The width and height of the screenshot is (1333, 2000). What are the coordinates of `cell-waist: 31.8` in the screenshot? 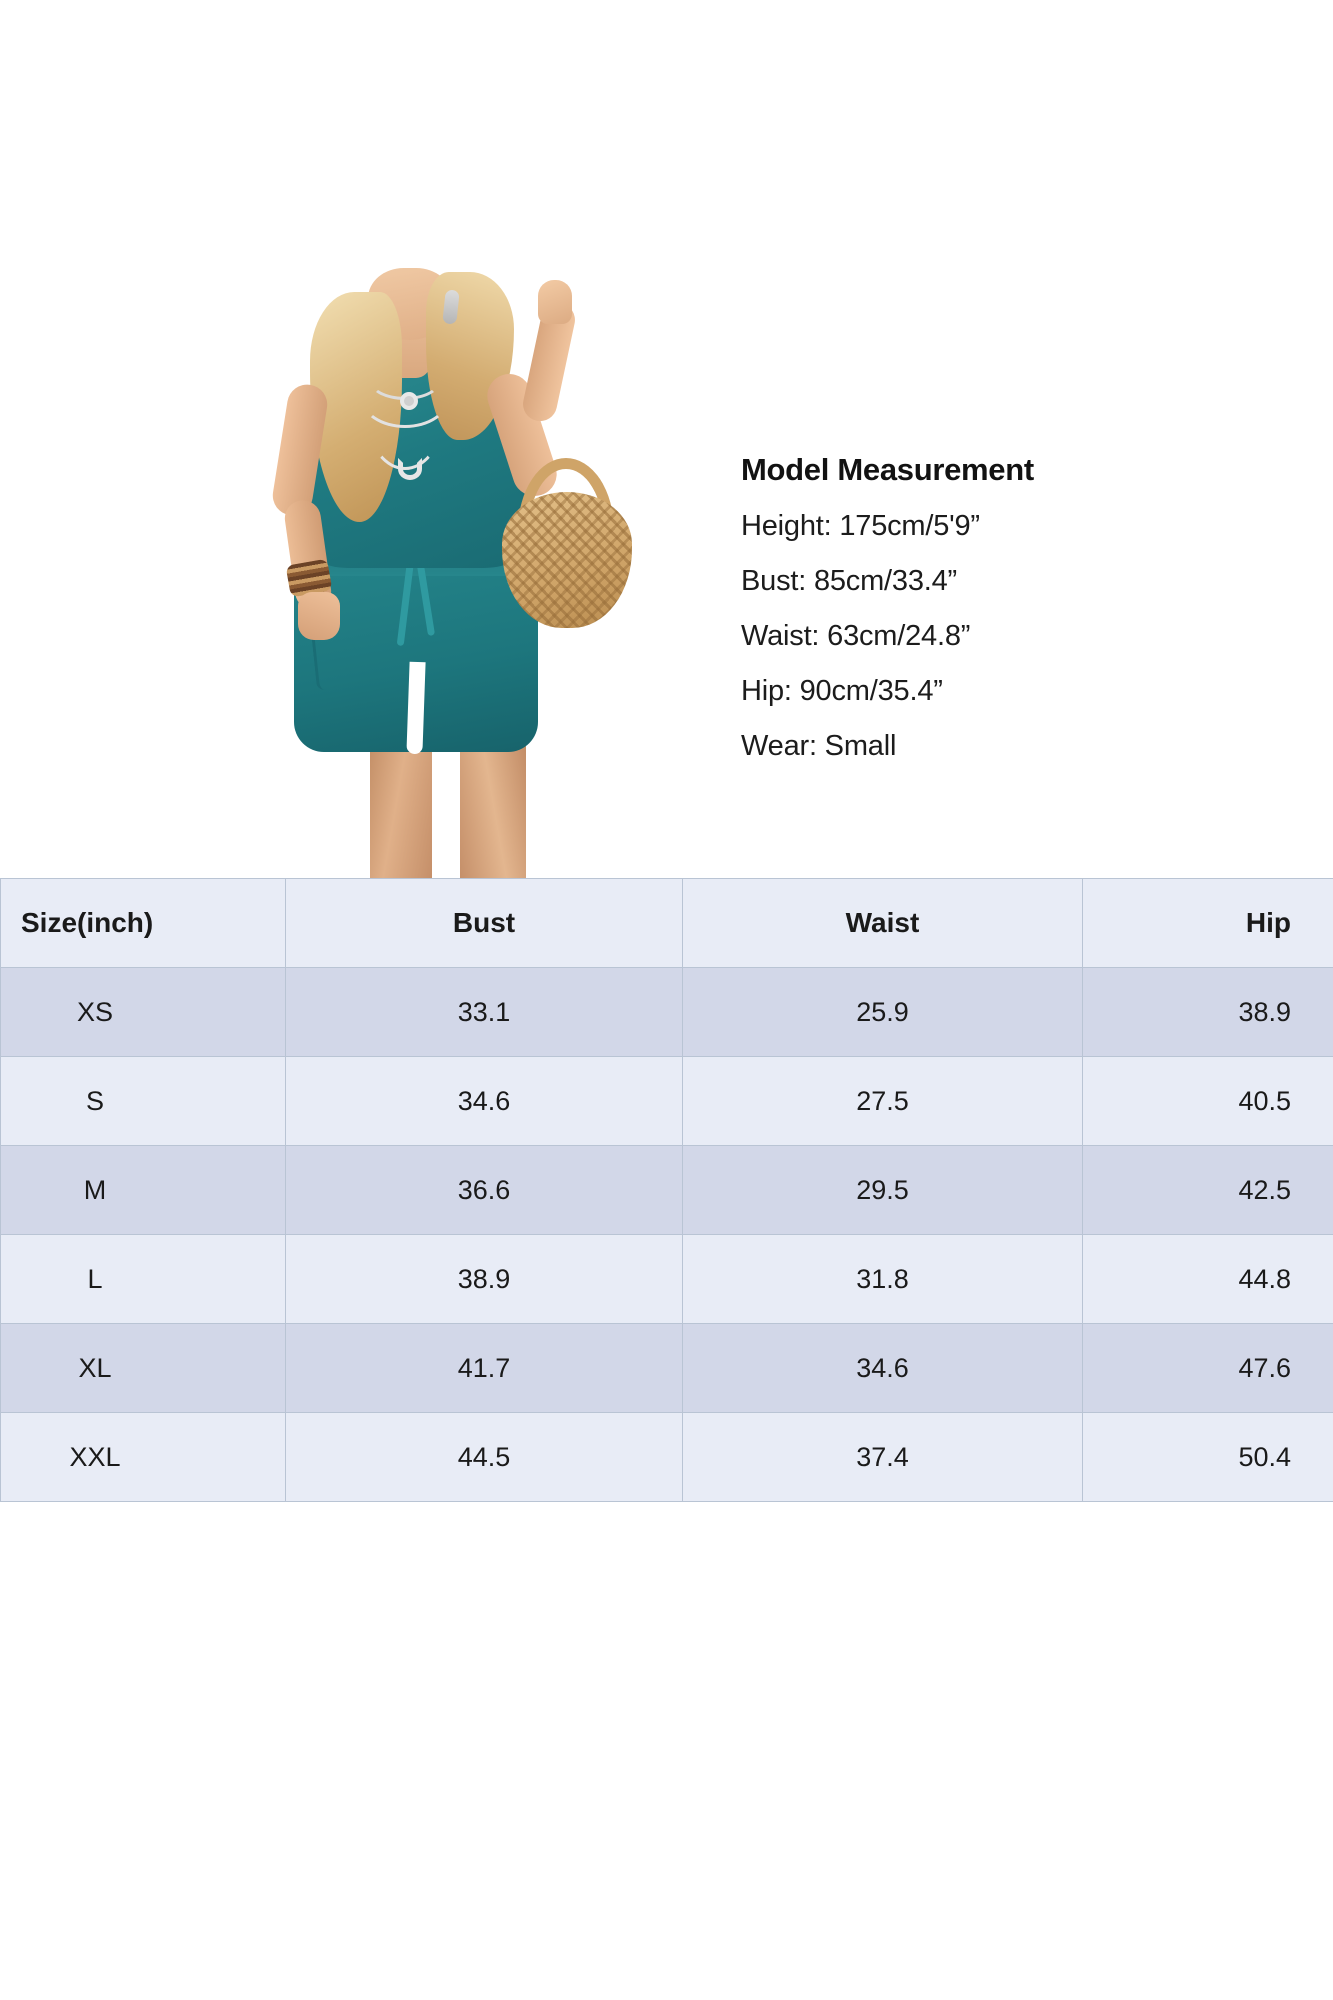 It's located at (882, 1279).